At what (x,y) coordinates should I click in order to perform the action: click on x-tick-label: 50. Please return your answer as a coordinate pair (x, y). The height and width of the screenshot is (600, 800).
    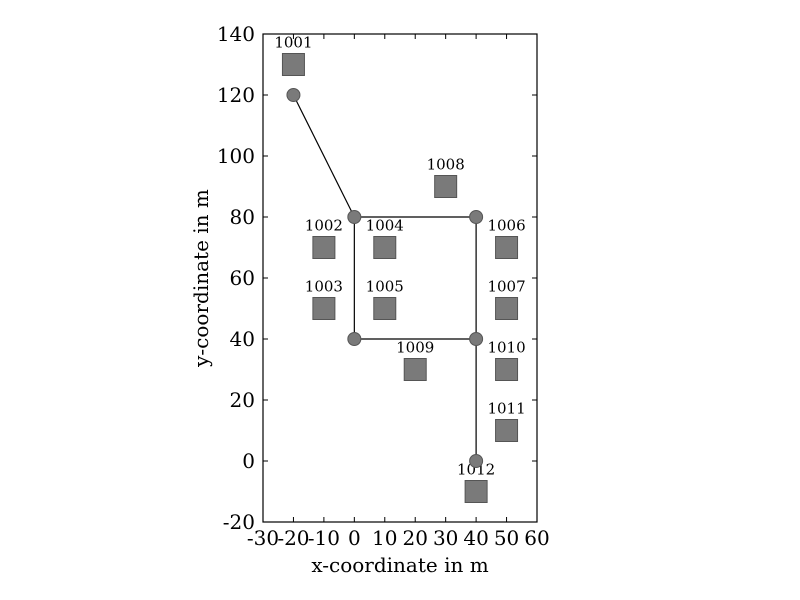
    Looking at the image, I should click on (506, 538).